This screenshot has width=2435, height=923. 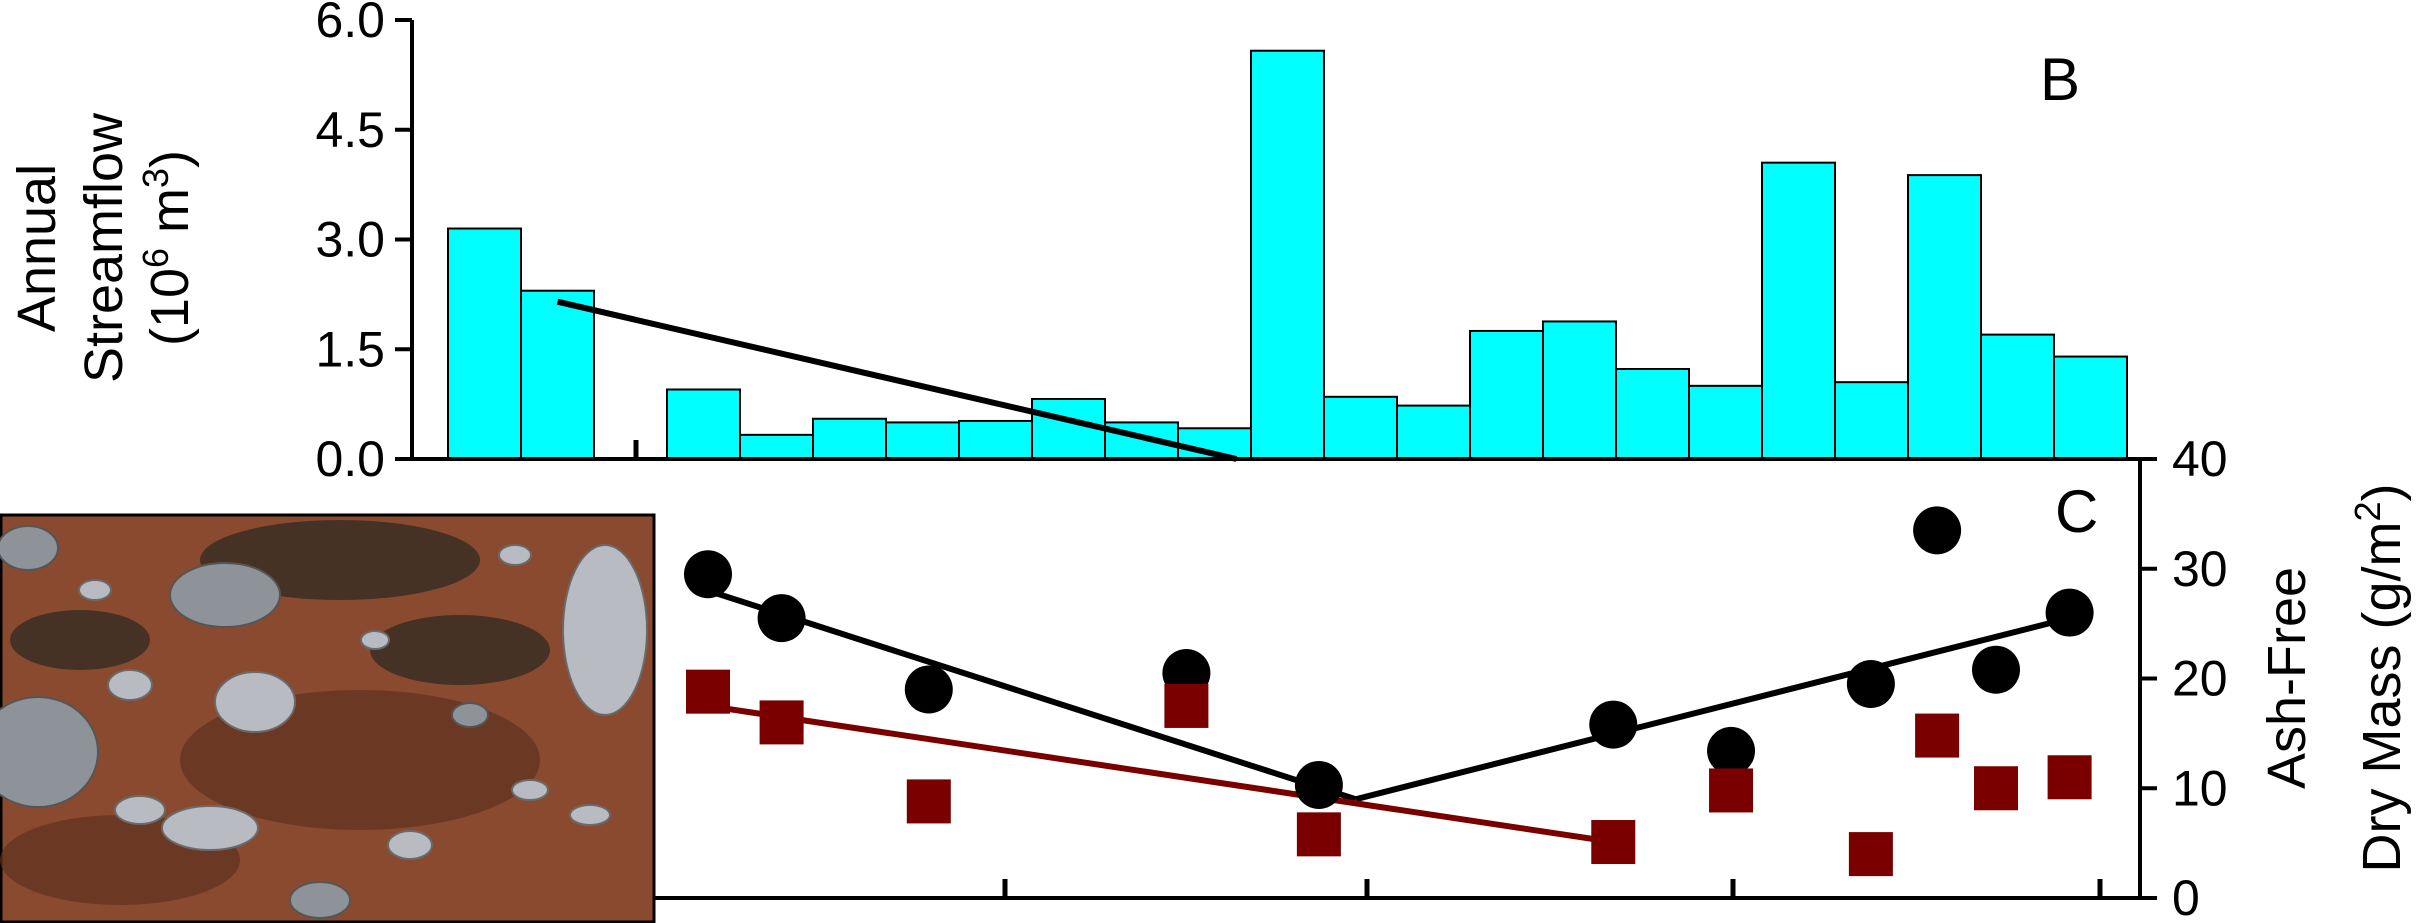 I want to click on panel-b-letter: B, so click(x=2060, y=79).